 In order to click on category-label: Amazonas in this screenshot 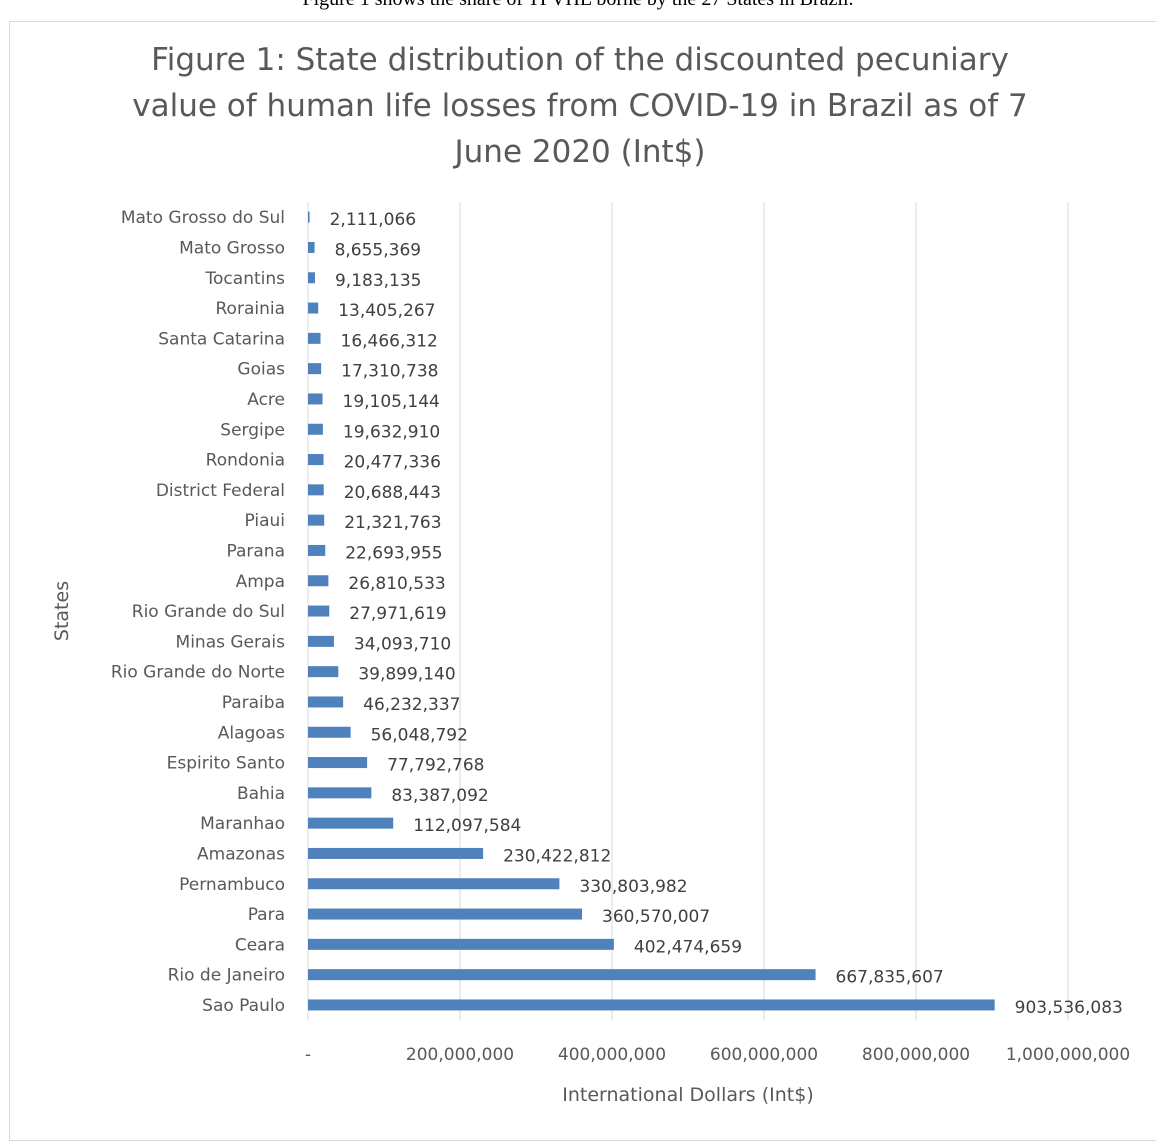, I will do `click(241, 854)`.